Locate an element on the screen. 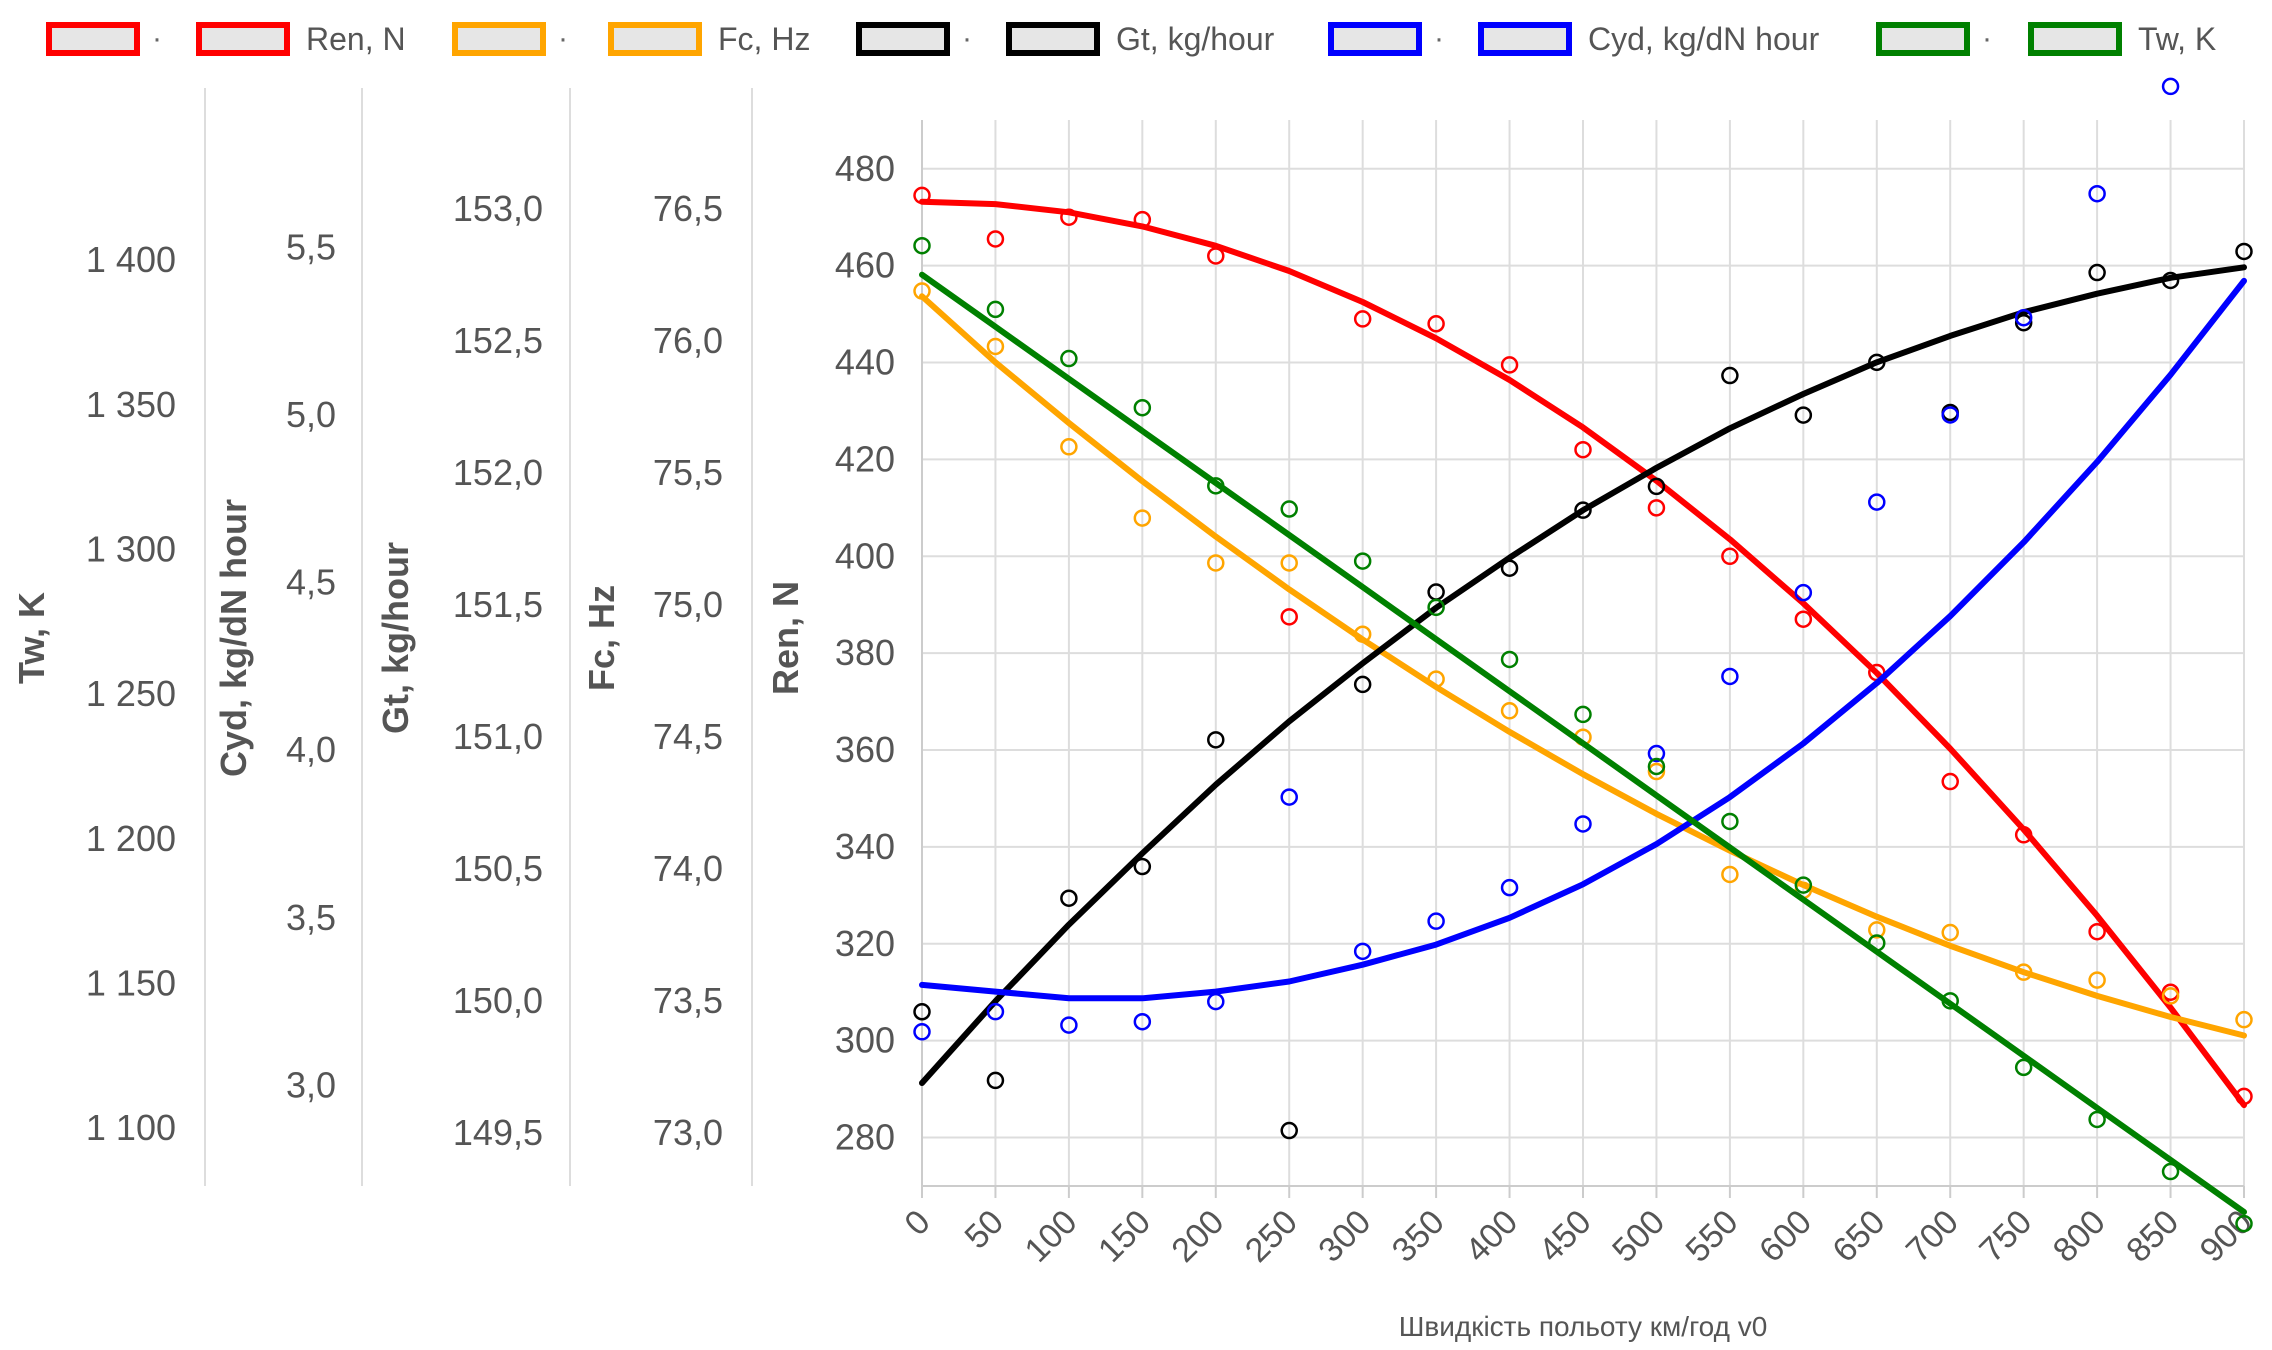 The height and width of the screenshot is (1350, 2272). x-tick-label: 800 is located at coordinates (2079, 1236).